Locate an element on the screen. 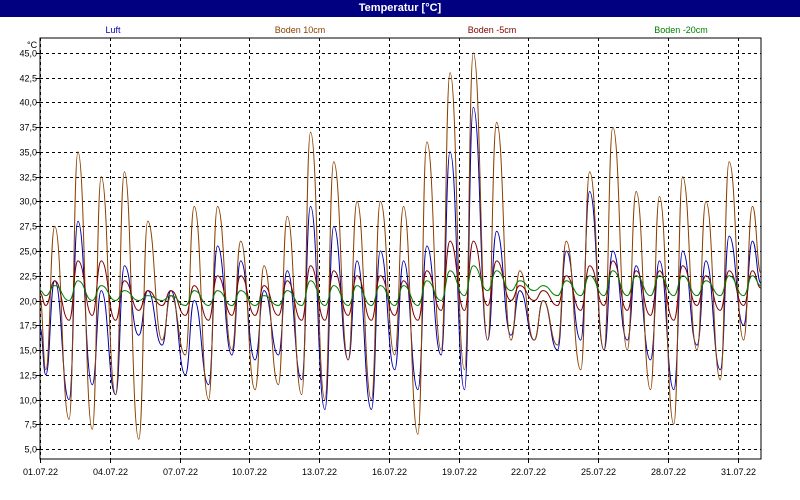 The image size is (800, 500). window-title: Temperatur [°C] is located at coordinates (400, 8).